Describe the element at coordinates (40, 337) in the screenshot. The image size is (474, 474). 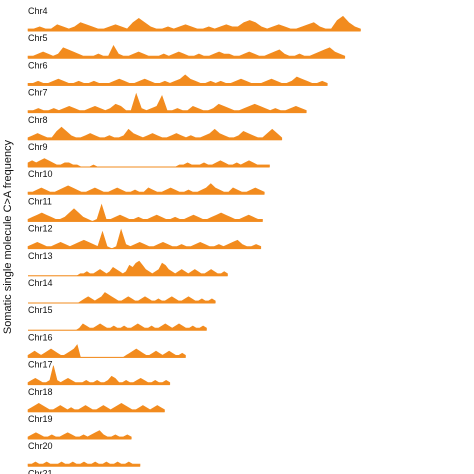
I see `chromosome-label: Chr16` at that location.